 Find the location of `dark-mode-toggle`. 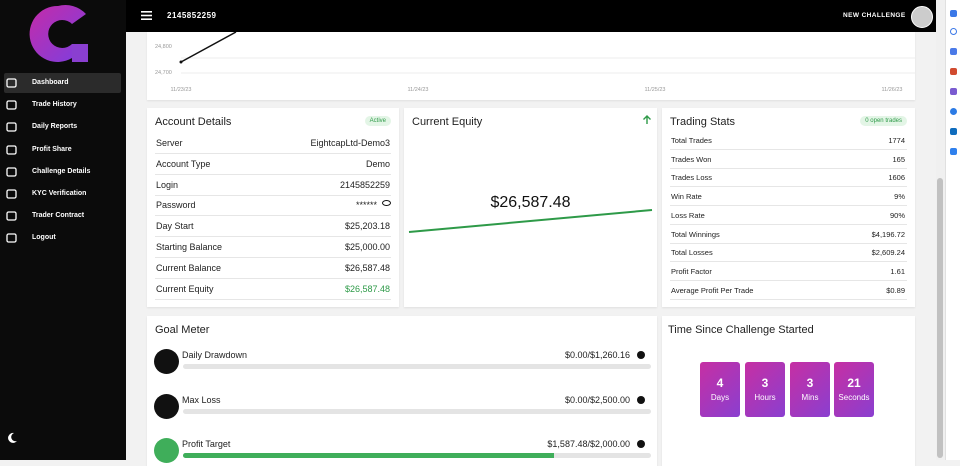

dark-mode-toggle is located at coordinates (12, 438).